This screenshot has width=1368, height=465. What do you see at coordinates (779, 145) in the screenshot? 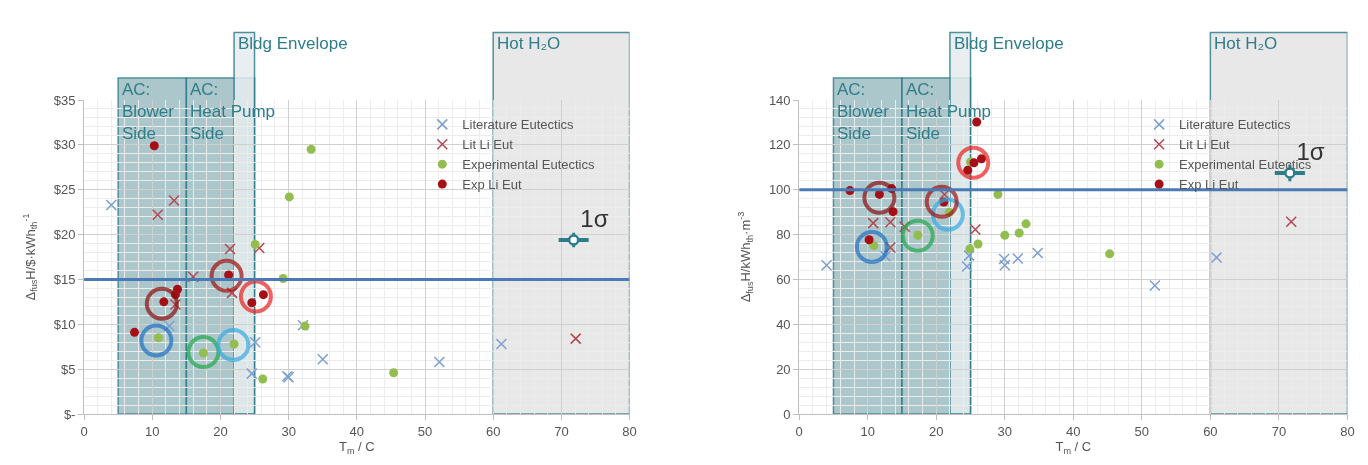
I see `y-tick-label: 120` at bounding box center [779, 145].